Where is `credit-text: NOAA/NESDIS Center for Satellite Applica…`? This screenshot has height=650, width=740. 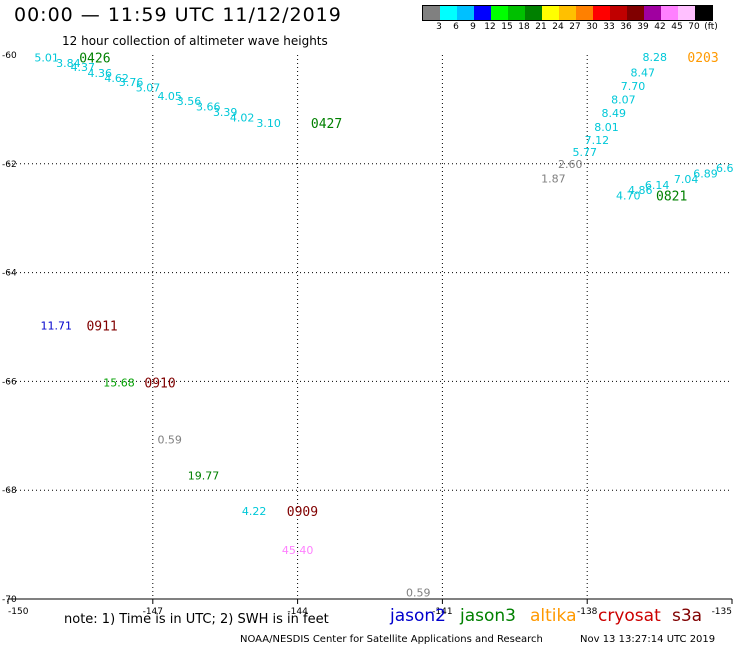 credit-text: NOAA/NESDIS Center for Satellite Applica… is located at coordinates (391, 639).